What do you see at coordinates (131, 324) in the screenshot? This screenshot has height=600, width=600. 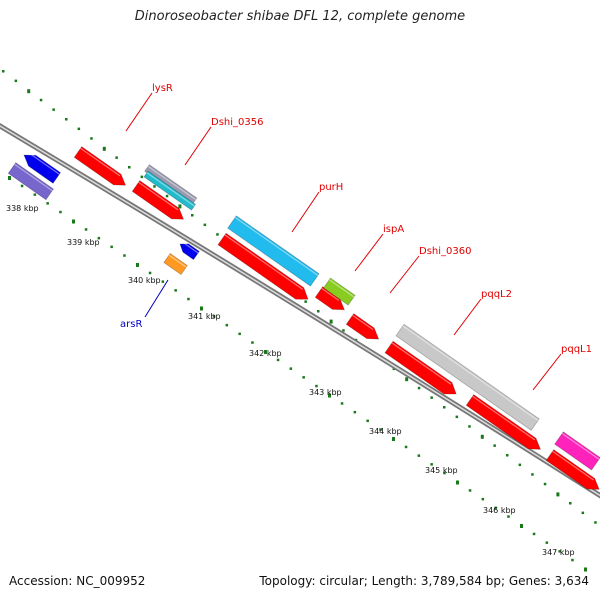 I see `gene-label-arsr: arsR` at bounding box center [131, 324].